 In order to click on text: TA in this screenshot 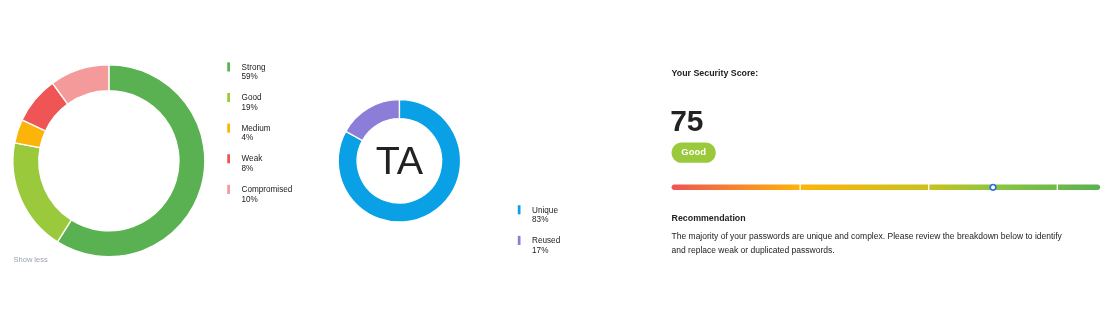, I will do `click(399, 159)`.